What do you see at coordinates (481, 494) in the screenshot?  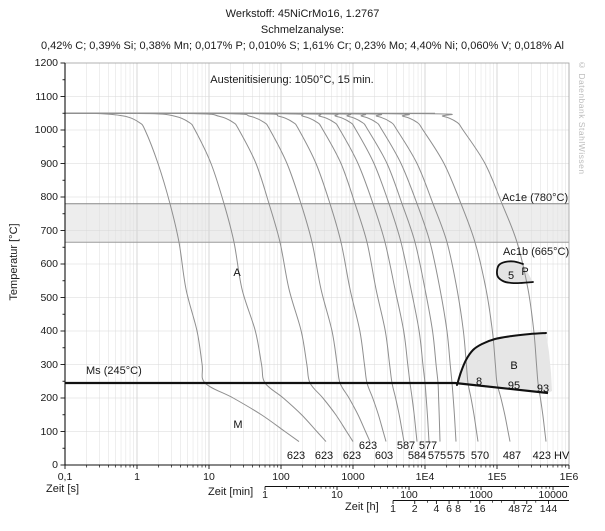 I see `x-tick-label-min: 1000` at bounding box center [481, 494].